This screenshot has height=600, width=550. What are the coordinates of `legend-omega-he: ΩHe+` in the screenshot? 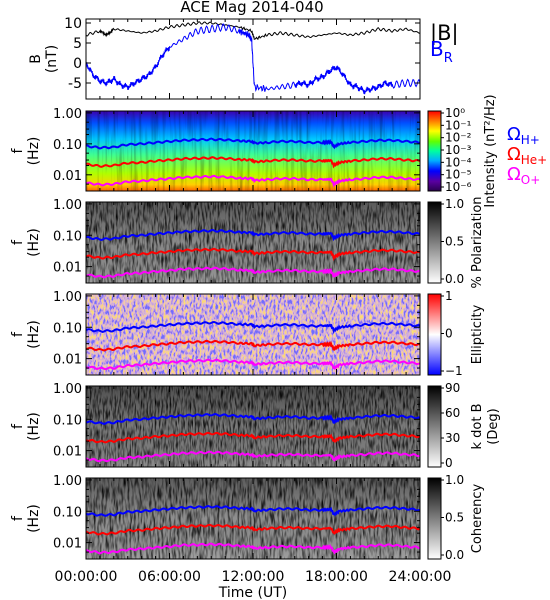 It's located at (527, 155).